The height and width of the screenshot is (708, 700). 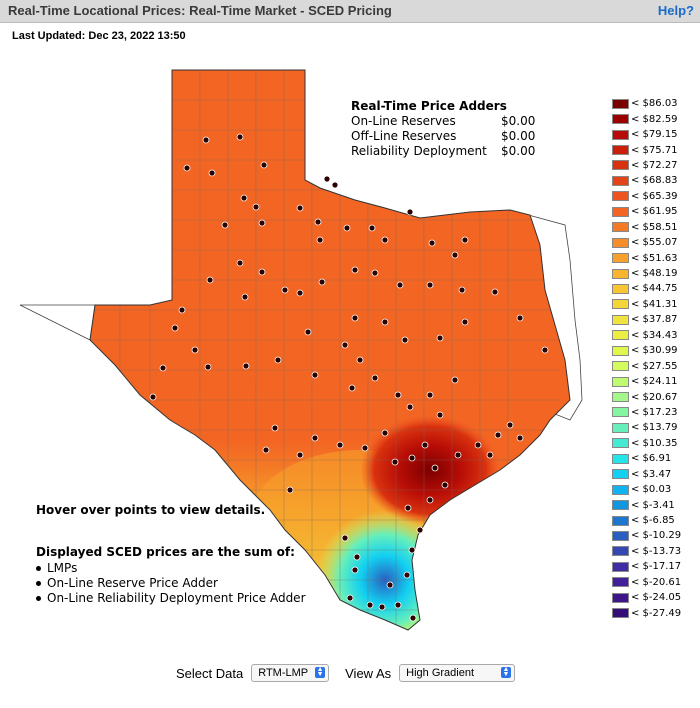 I want to click on legend-item: < $37.87, so click(x=655, y=319).